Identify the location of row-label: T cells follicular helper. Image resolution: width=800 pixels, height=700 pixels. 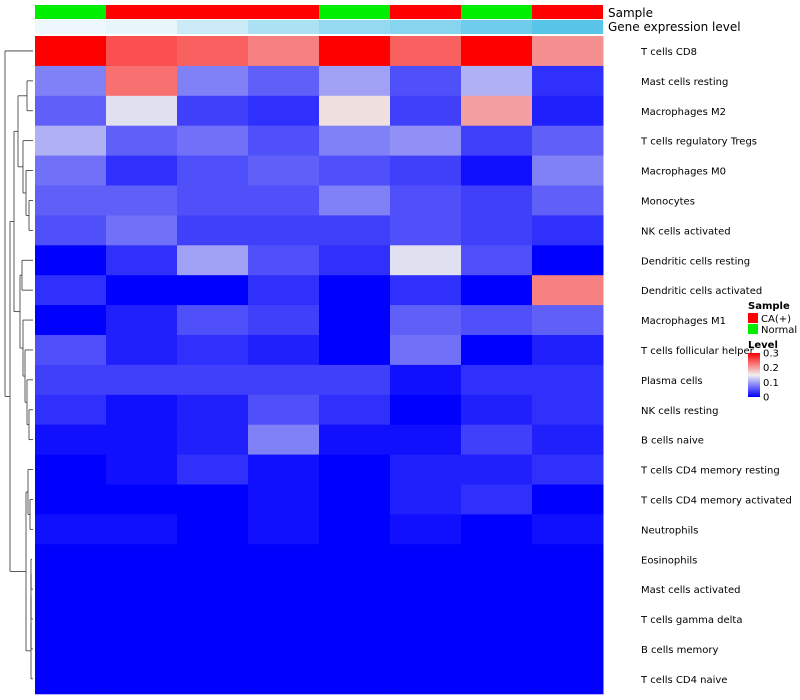
(697, 351).